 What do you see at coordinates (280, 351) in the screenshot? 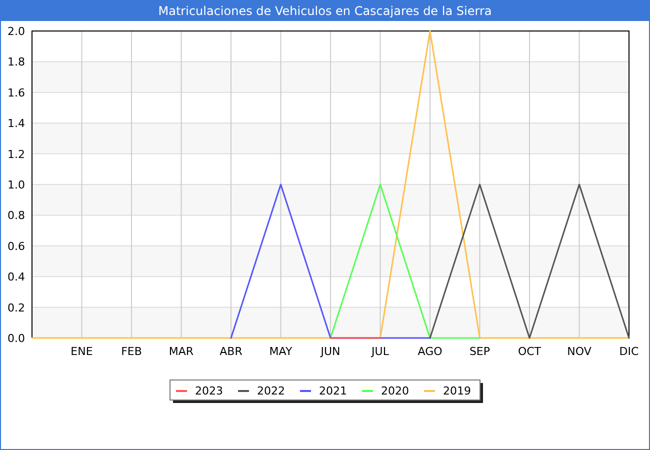
I see `x-tick-label: MAY` at bounding box center [280, 351].